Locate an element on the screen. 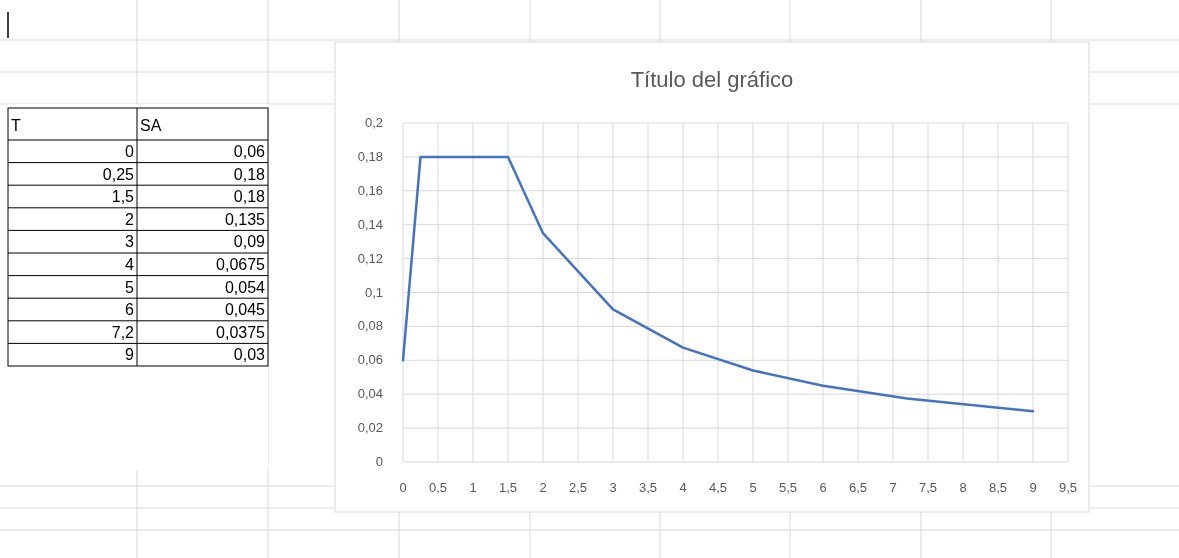 Image resolution: width=1179 pixels, height=558 pixels. text: 4 is located at coordinates (130, 264).